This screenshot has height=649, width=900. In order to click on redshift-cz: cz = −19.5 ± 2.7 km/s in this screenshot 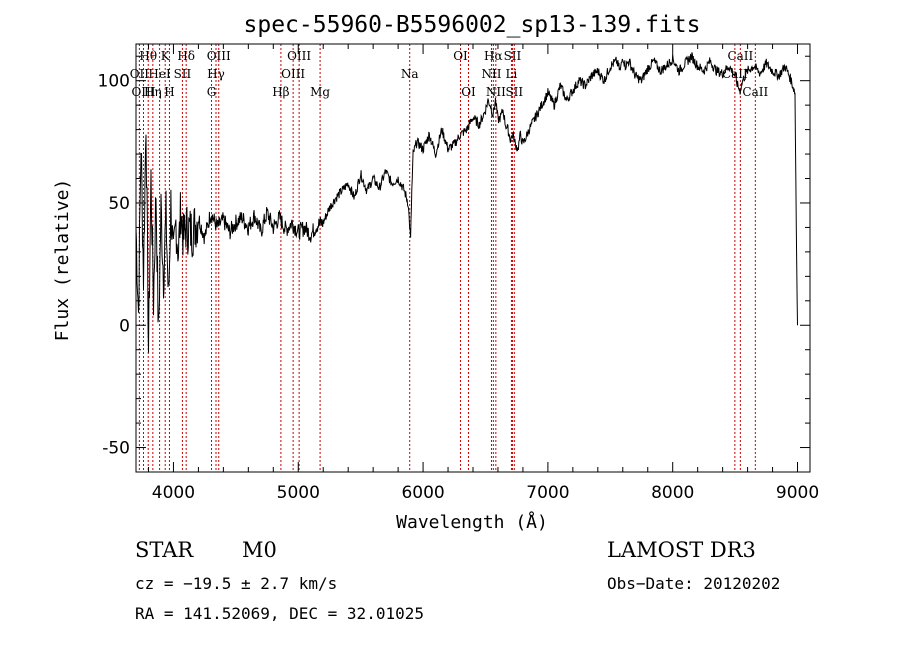, I will do `click(236, 583)`.